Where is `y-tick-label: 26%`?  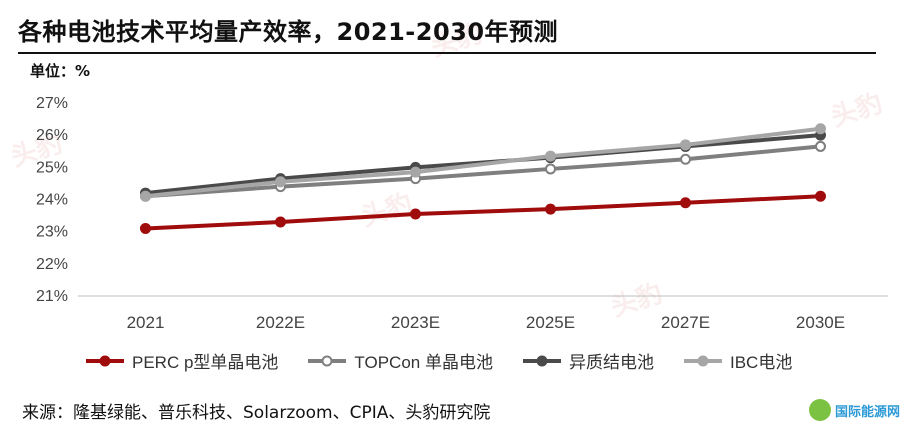
y-tick-label: 26% is located at coordinates (52, 135).